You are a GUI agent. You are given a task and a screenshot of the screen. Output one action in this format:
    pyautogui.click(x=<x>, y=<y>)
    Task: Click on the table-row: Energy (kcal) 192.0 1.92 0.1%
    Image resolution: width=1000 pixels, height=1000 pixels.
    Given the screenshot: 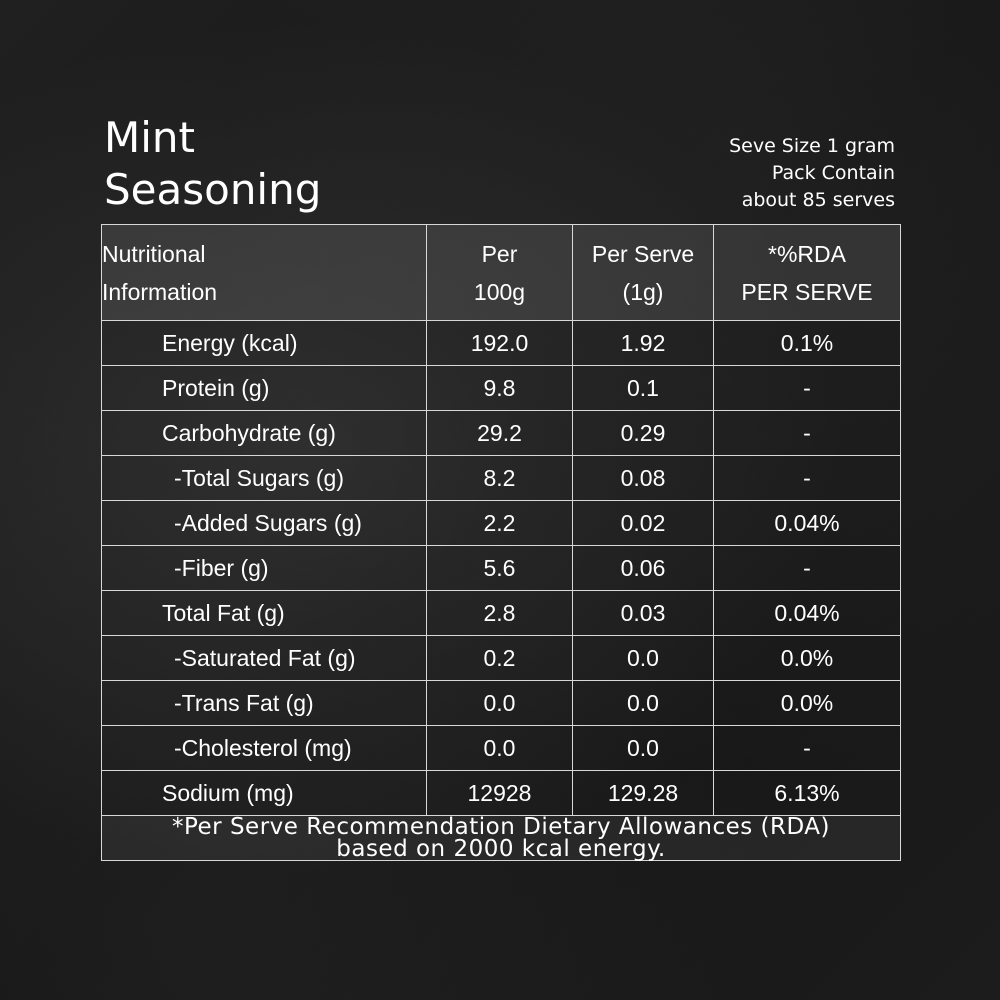 What is the action you would take?
    pyautogui.click(x=501, y=343)
    